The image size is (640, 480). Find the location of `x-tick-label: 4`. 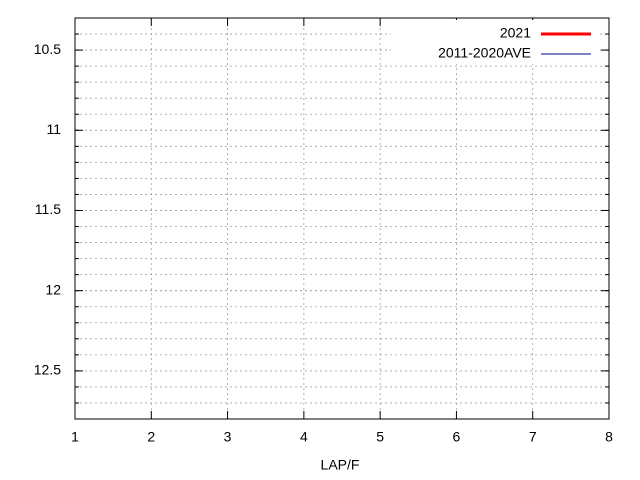

x-tick-label: 4 is located at coordinates (304, 437).